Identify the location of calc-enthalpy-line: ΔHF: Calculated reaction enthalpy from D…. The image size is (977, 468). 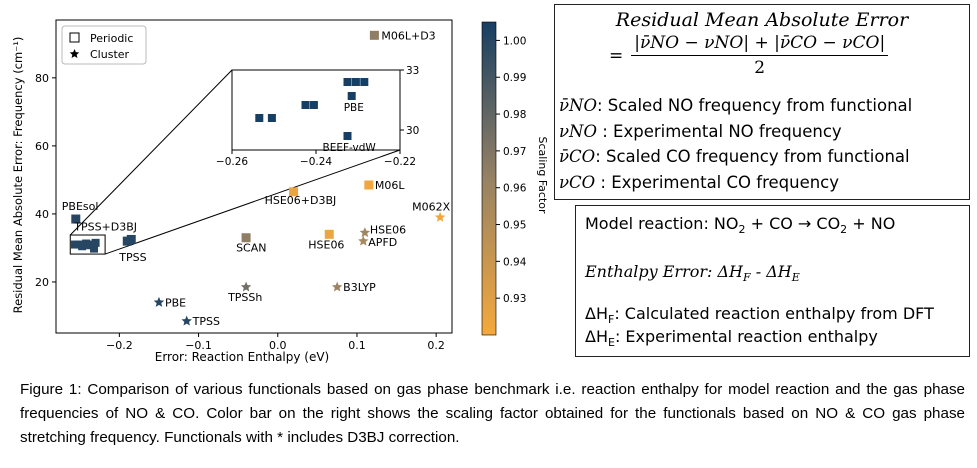
(759, 315).